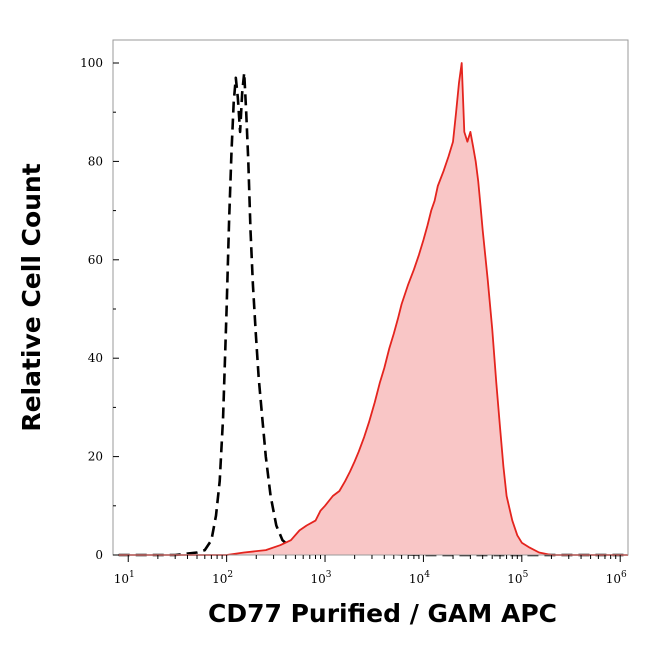 This screenshot has height=645, width=650. I want to click on y-axis-title: Relative Cell Count, so click(31, 297).